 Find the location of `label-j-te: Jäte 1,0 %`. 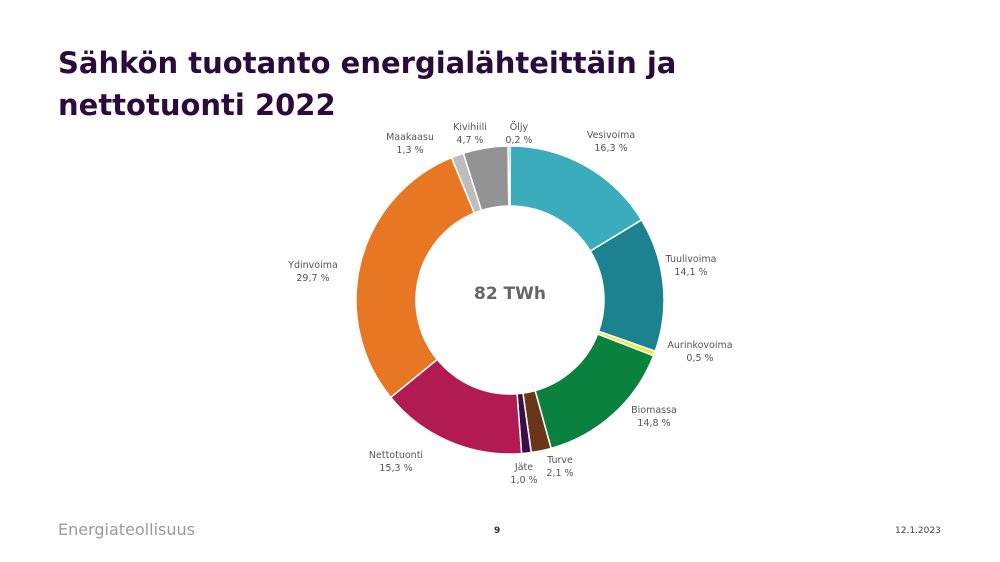

label-j-te: Jäte 1,0 % is located at coordinates (523, 474).